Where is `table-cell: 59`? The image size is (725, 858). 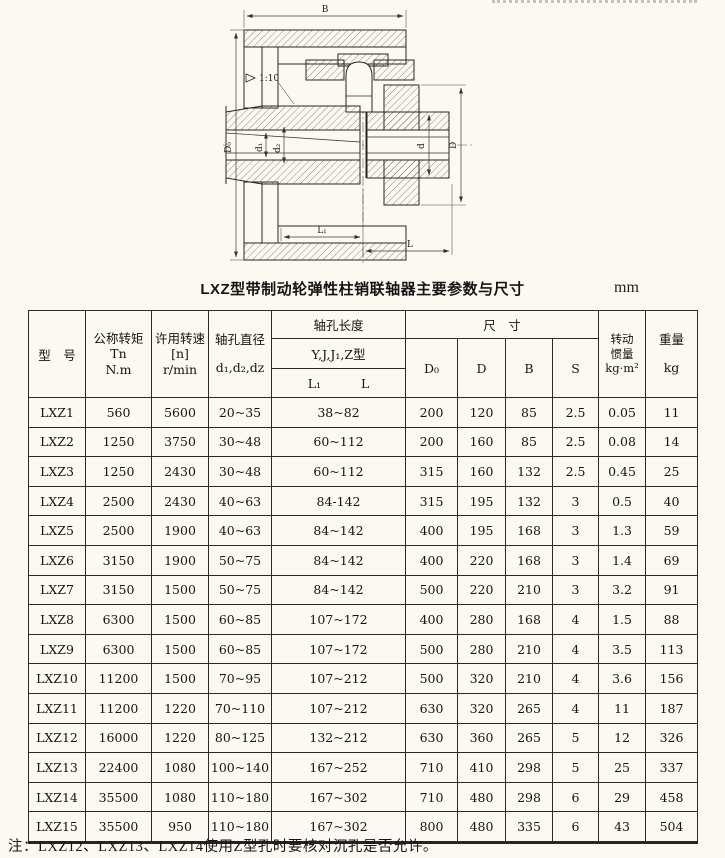 table-cell: 59 is located at coordinates (672, 530).